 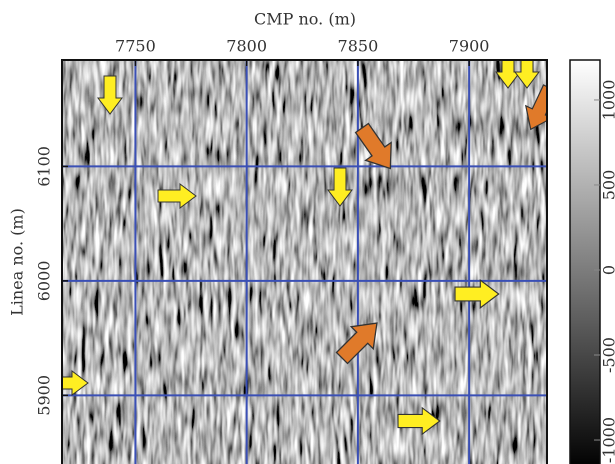 I want to click on colorbar-tick-label: -1000, so click(x=607, y=440).